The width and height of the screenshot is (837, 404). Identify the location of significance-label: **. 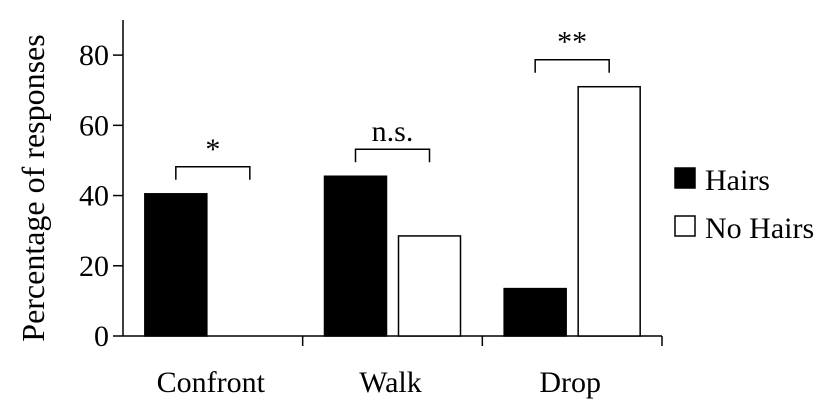
(572, 42).